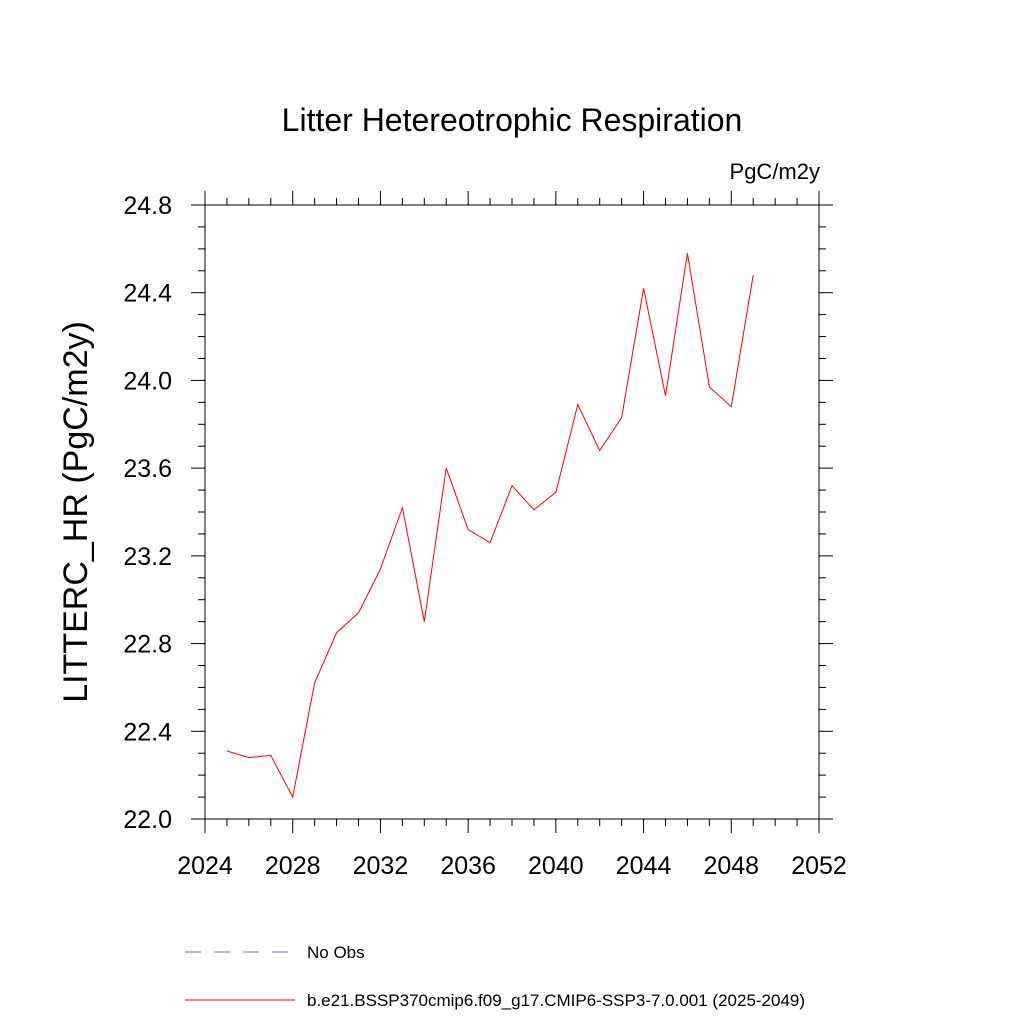  I want to click on y-tick-label: 22.8, so click(147, 645).